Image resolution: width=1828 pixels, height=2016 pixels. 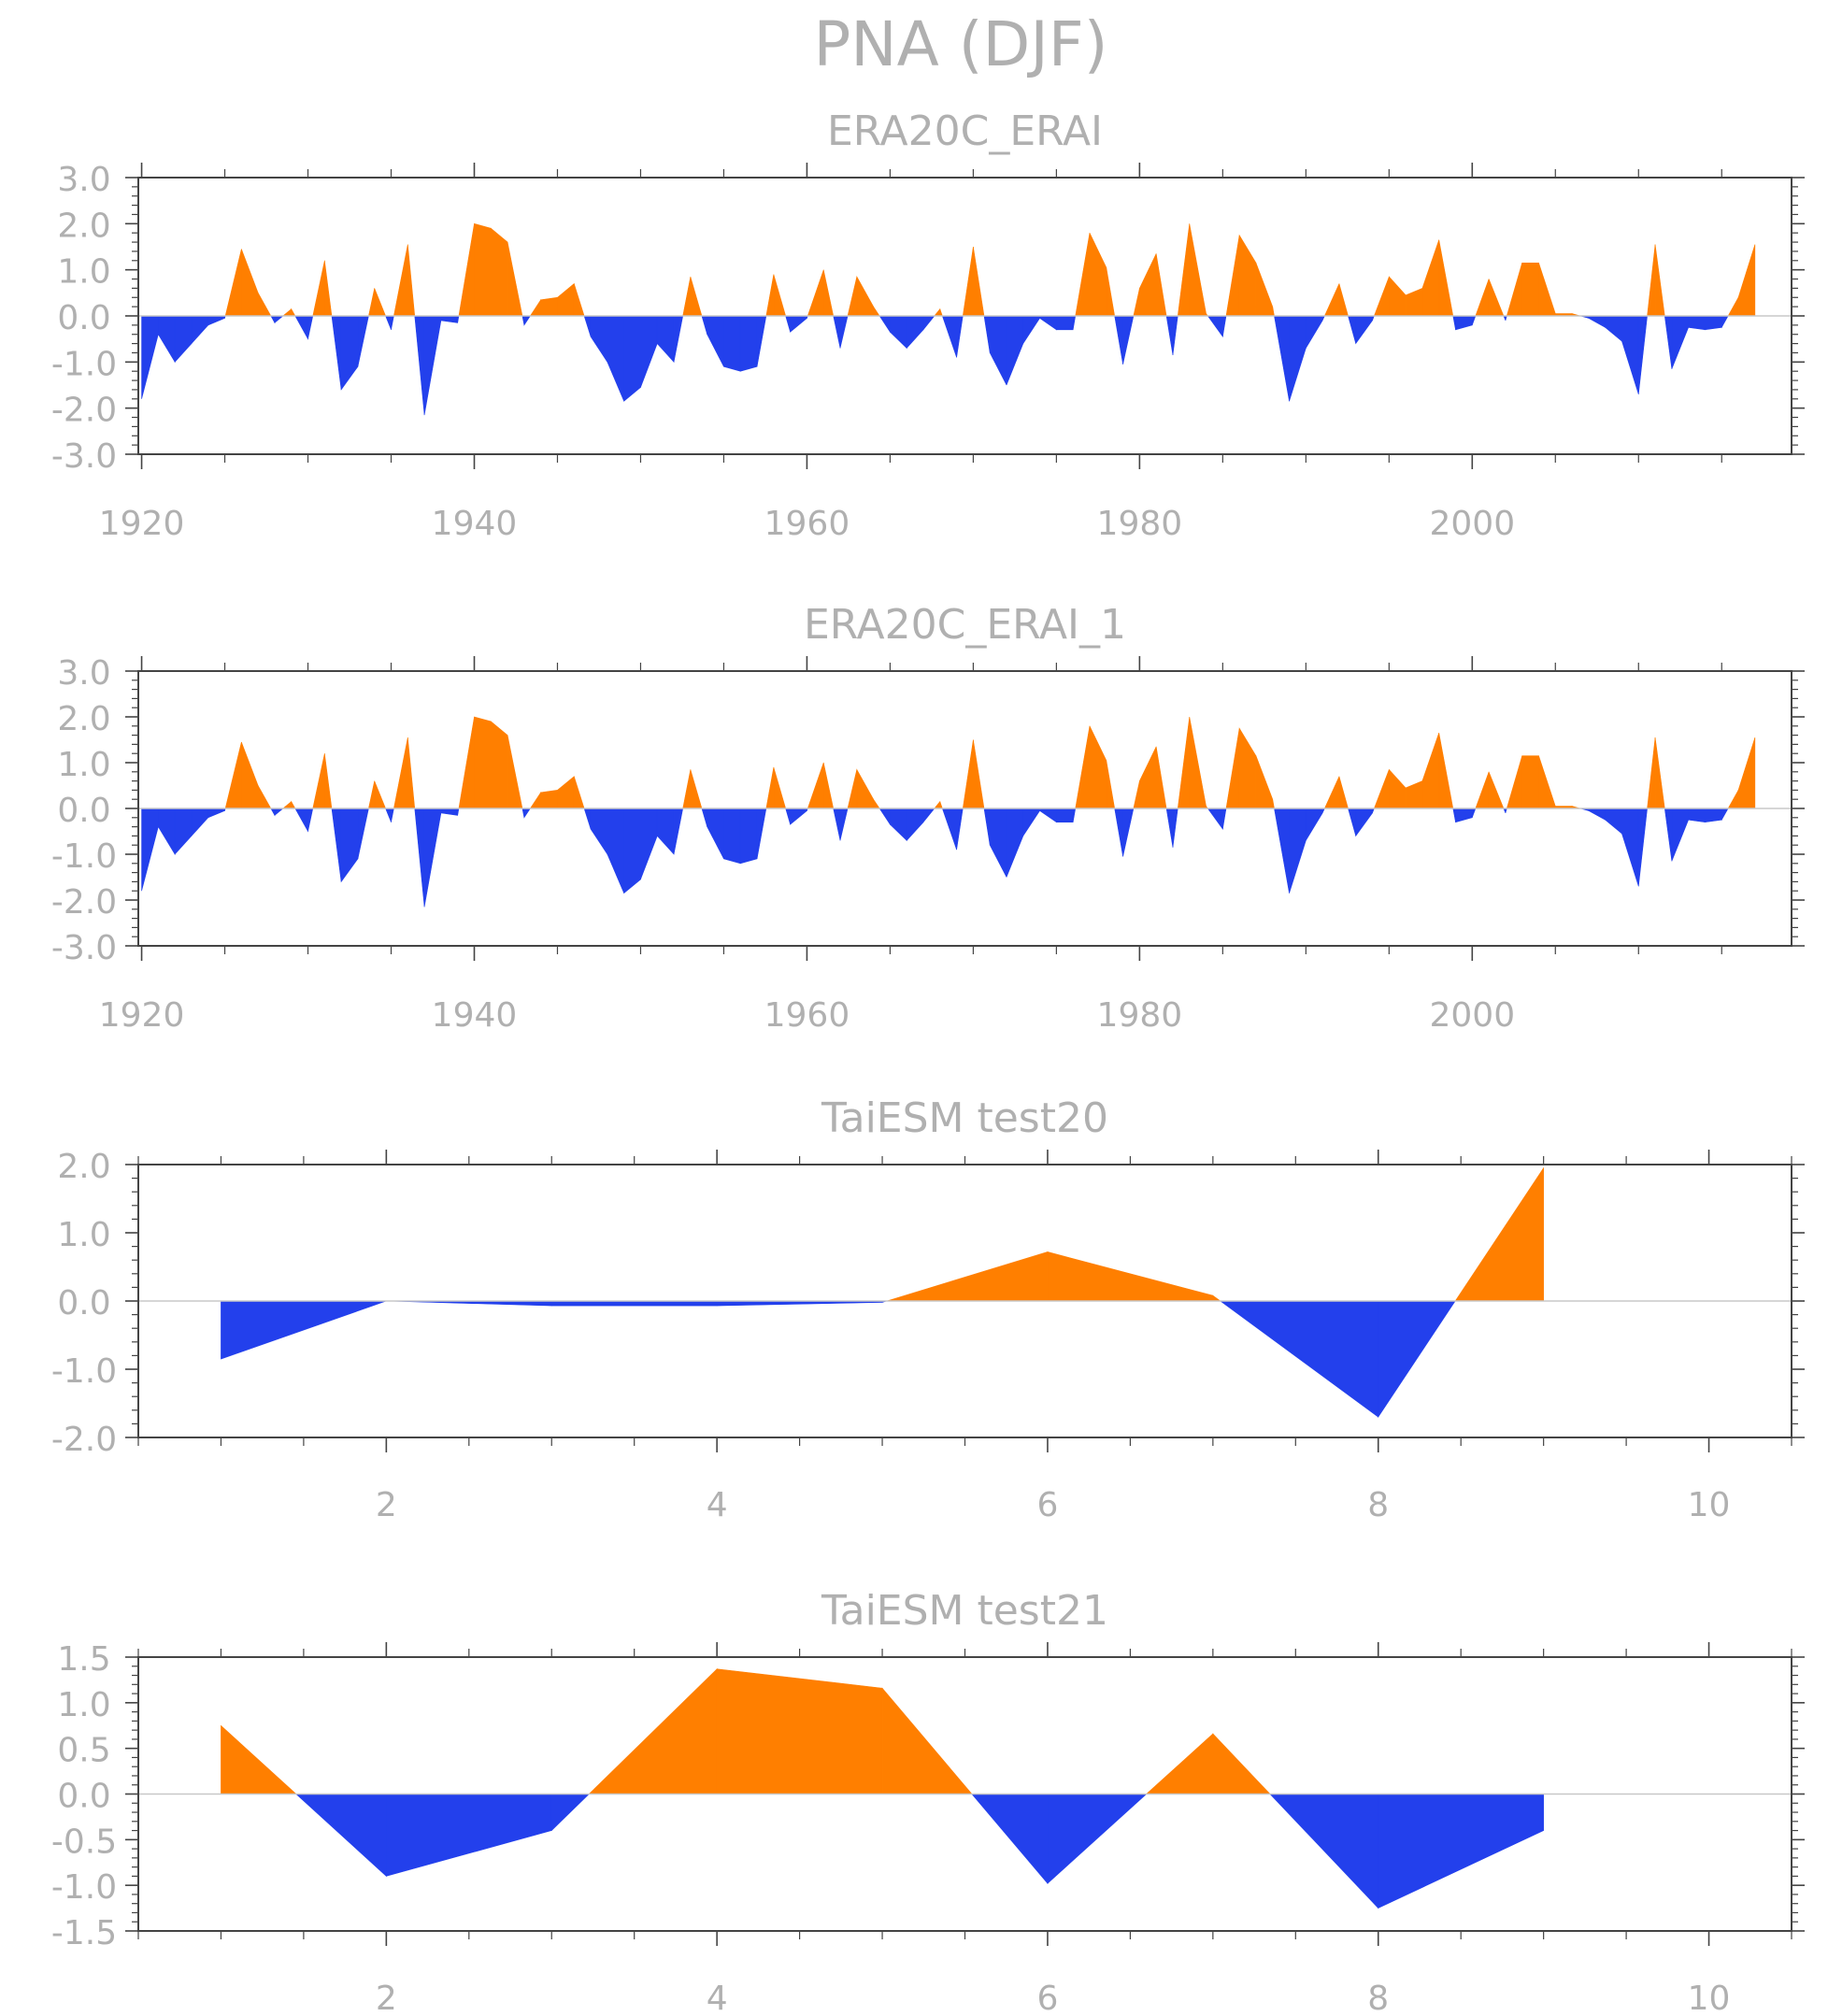 I want to click on panel-title: TaiESM test20, so click(x=965, y=1118).